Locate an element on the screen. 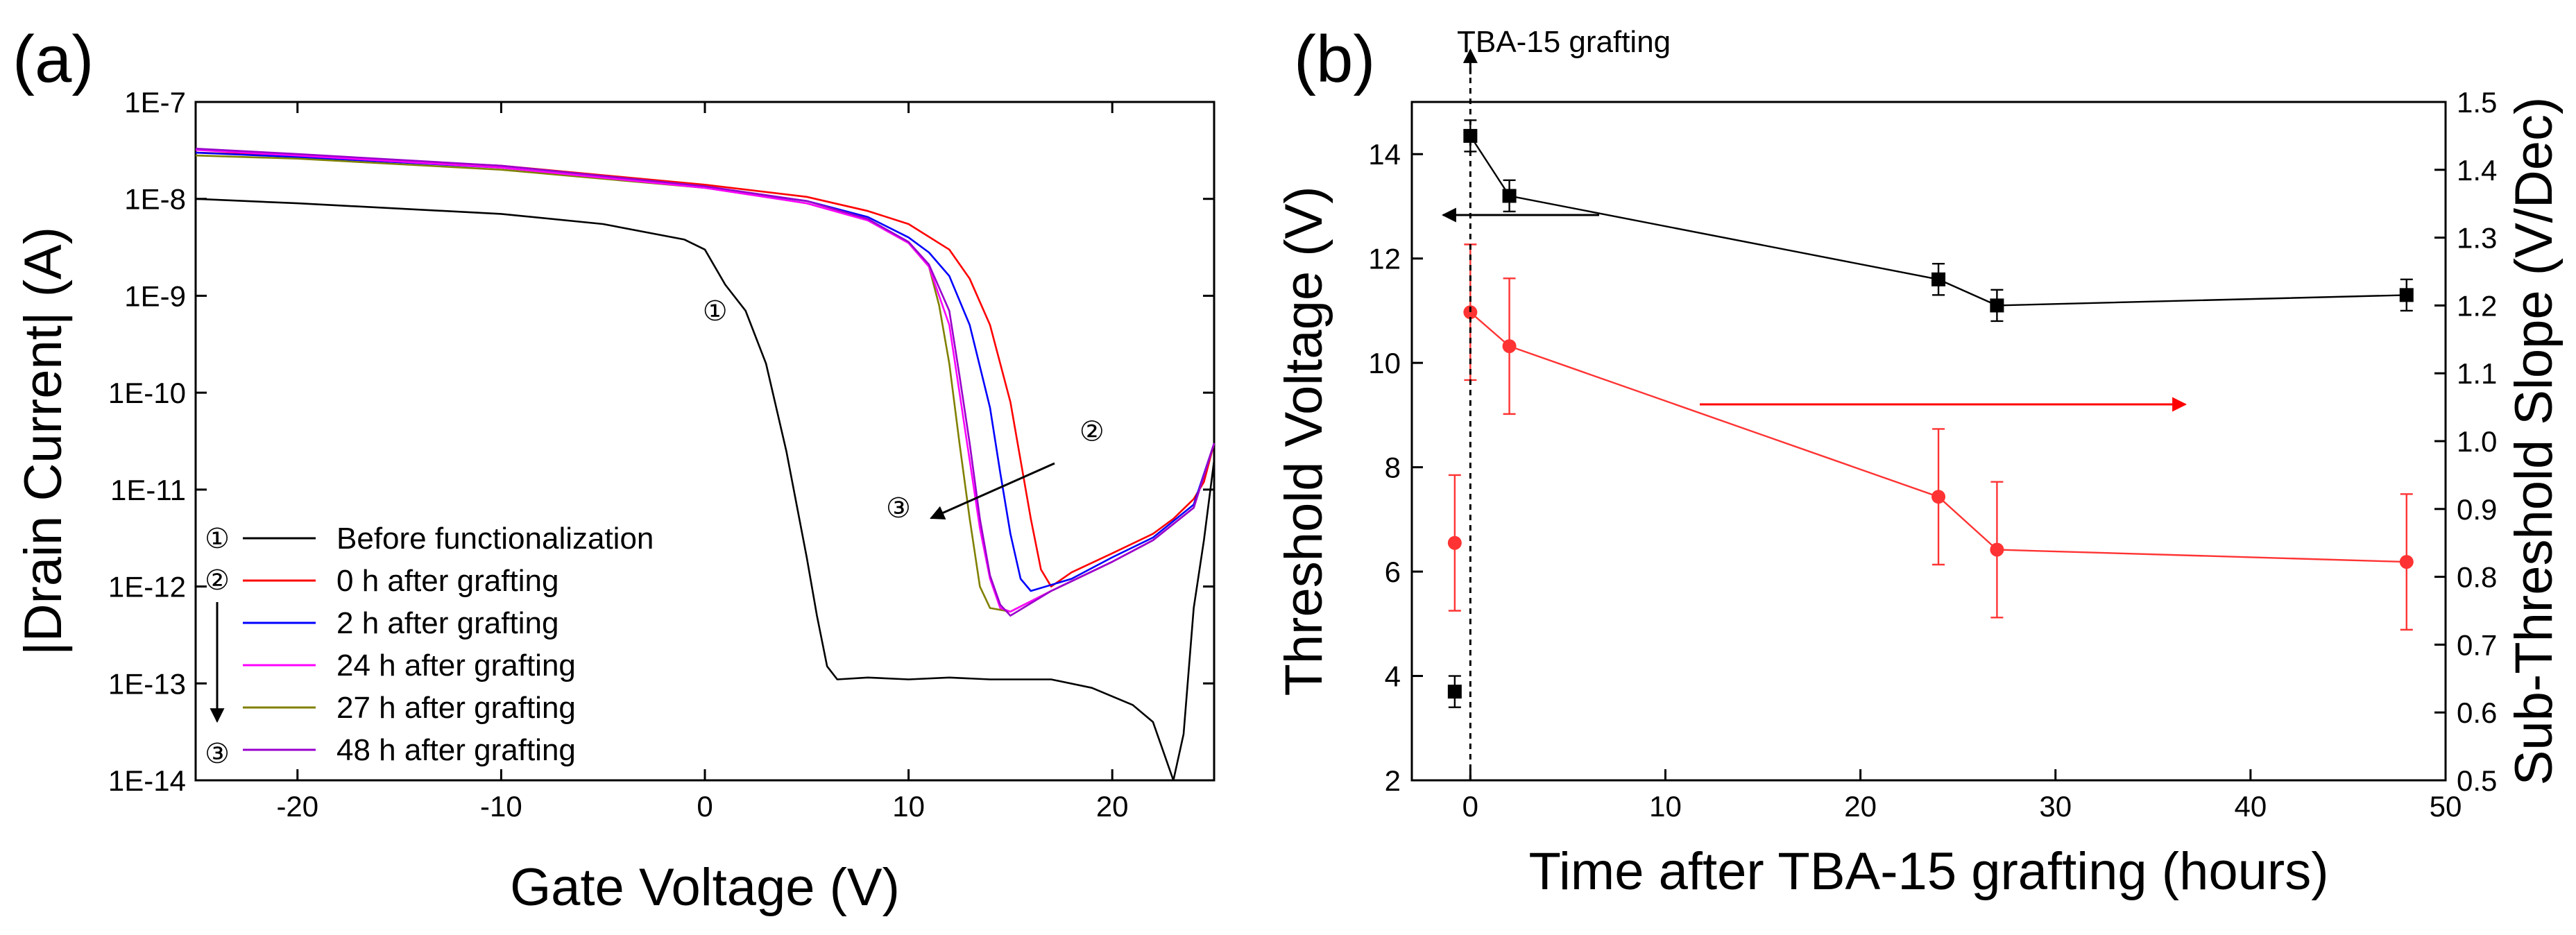  panel-b-right-y-tick-labels: 0.5 0.6 0.7 0.8 0.9 1.0 1.1 1.2 1.3 1.4 1.5 is located at coordinates (2477, 441).